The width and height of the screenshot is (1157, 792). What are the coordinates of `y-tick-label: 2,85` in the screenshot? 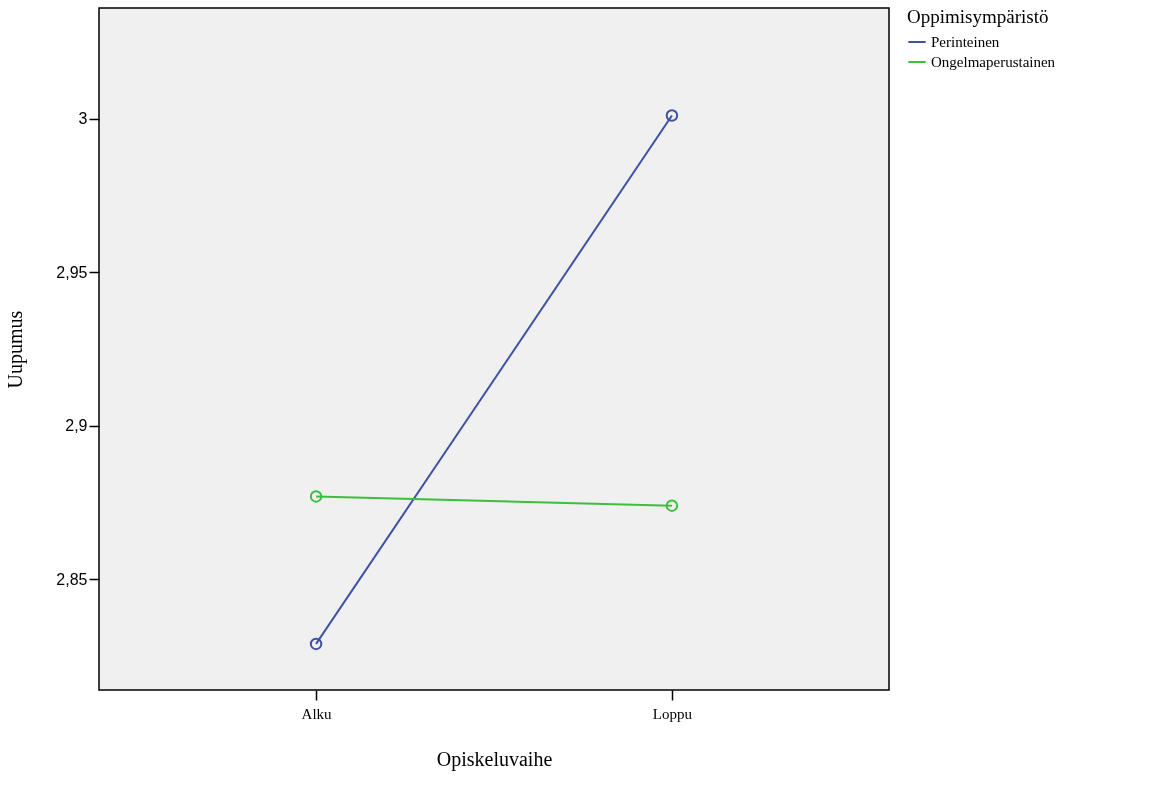 It's located at (72, 579).